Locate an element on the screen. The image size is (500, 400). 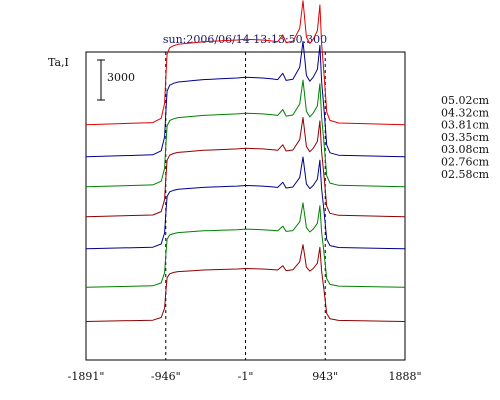
legend-entry-3: 03.35cm is located at coordinates (465, 137).